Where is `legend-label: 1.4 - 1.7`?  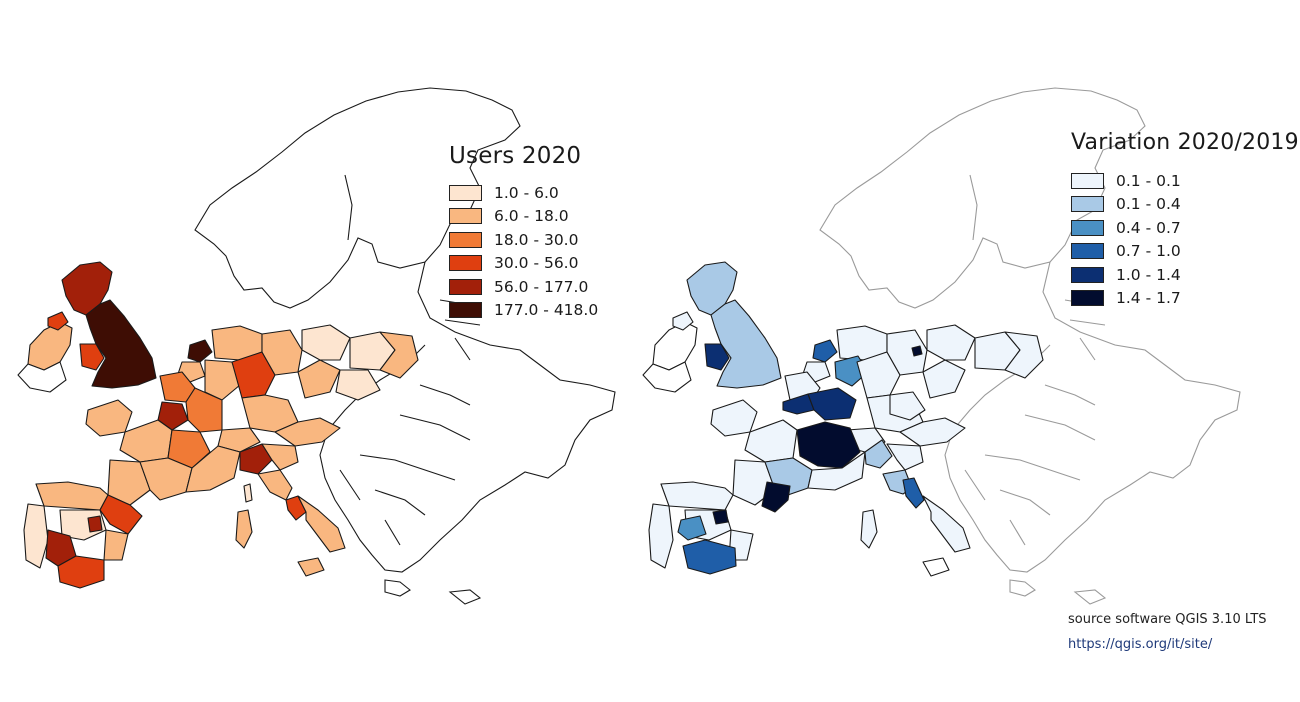 legend-label: 1.4 - 1.7 is located at coordinates (1148, 298).